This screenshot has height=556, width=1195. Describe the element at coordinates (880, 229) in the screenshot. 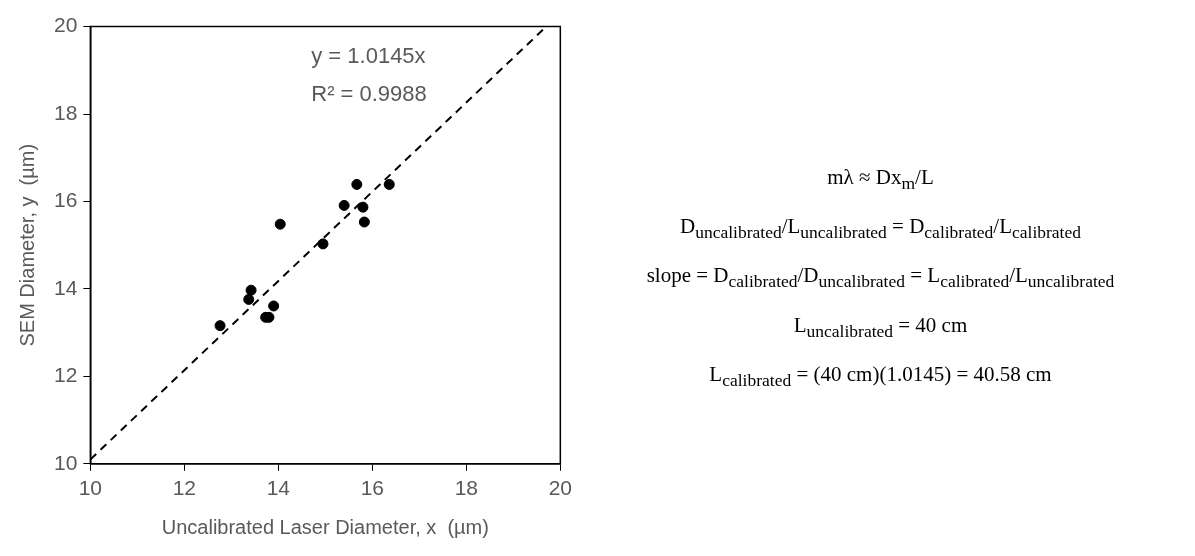

I see `text: D$_{uncalibrated}$/L$_{uncalibrated}$ = D$_{calibrated}$/L$_{calibrated}$` at that location.